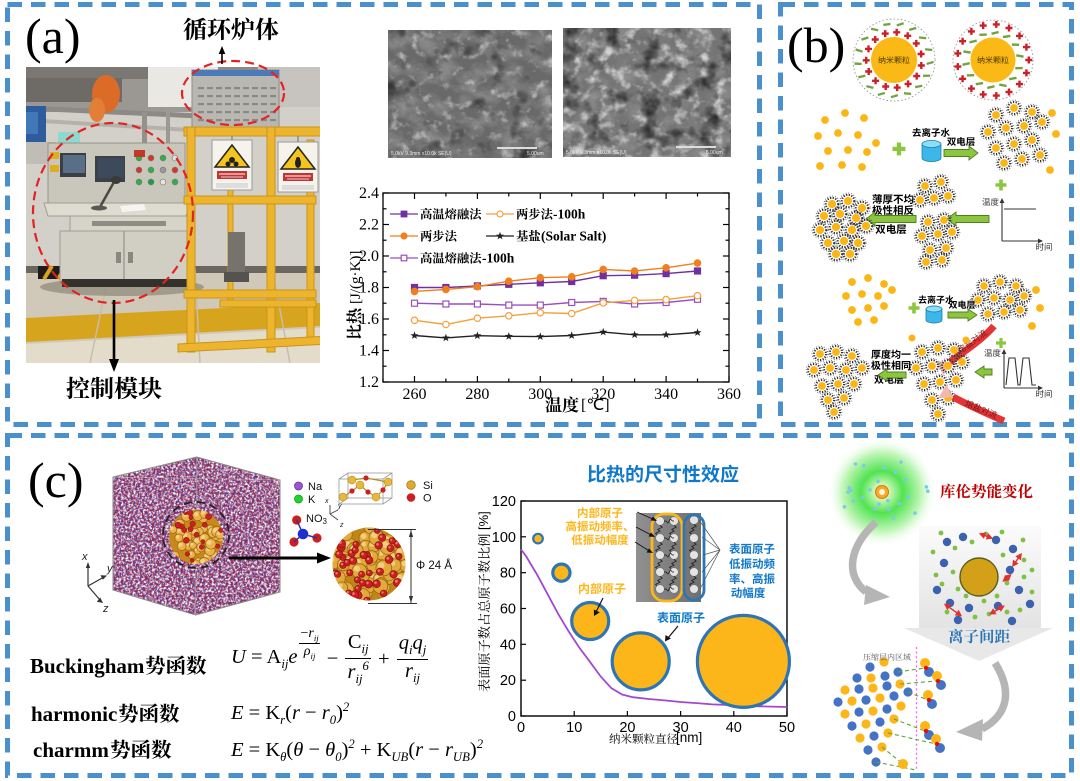  Describe the element at coordinates (315, 487) in the screenshot. I see `svg-text: Na` at that location.